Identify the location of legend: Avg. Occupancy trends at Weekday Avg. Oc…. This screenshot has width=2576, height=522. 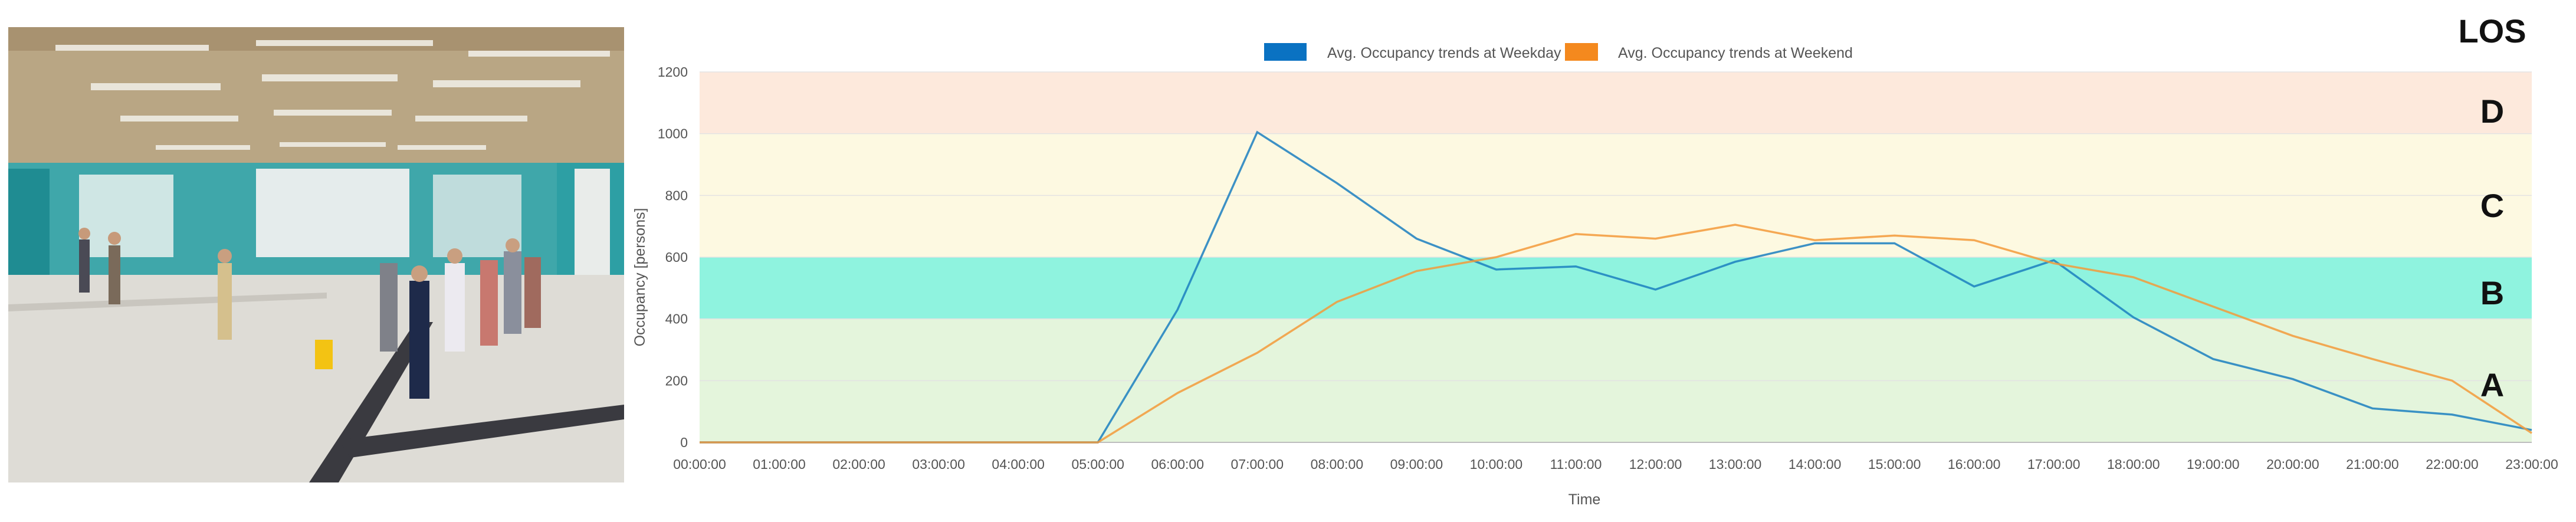
(1558, 52).